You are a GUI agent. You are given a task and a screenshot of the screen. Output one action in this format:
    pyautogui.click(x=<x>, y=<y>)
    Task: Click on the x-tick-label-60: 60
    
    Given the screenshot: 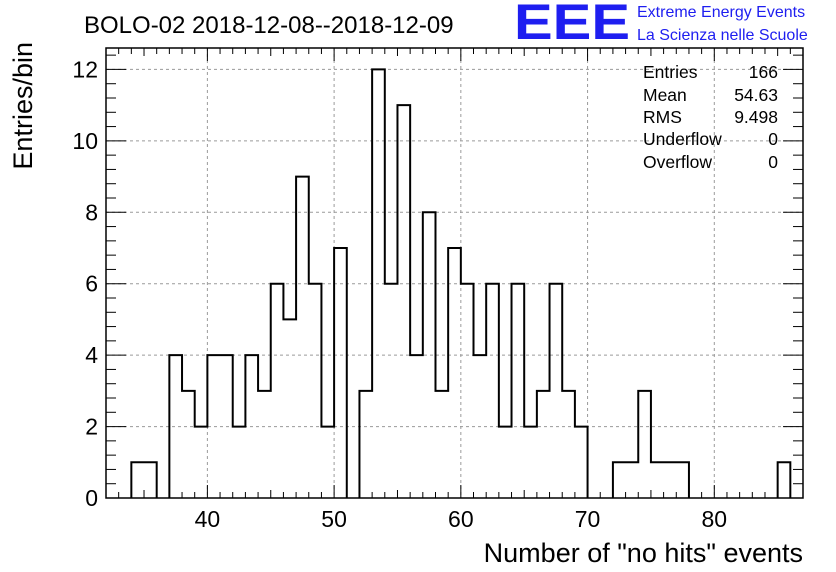 What is the action you would take?
    pyautogui.click(x=461, y=519)
    